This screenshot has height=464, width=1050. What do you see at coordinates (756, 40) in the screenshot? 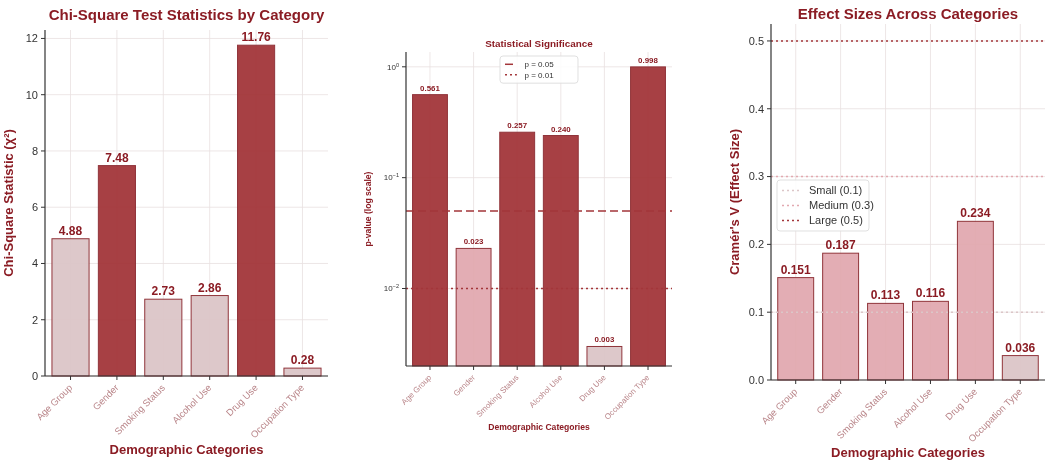
I see `y-tick-label: 0.5` at bounding box center [756, 40].